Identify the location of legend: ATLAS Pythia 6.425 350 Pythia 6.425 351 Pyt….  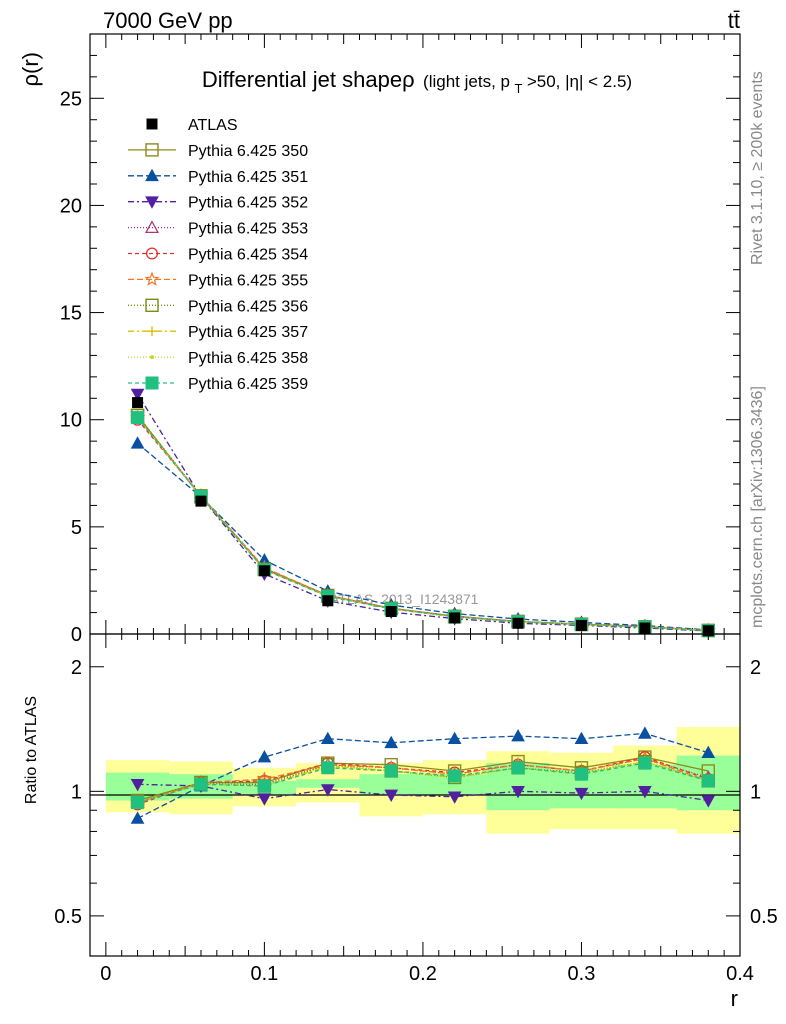
(218, 255).